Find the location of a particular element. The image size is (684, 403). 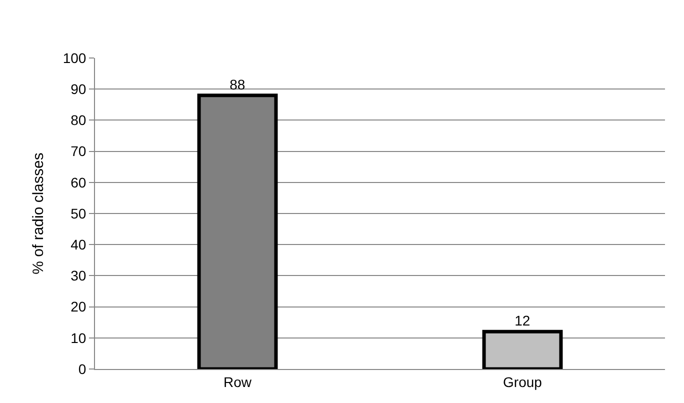

data-label: 12 is located at coordinates (522, 320).